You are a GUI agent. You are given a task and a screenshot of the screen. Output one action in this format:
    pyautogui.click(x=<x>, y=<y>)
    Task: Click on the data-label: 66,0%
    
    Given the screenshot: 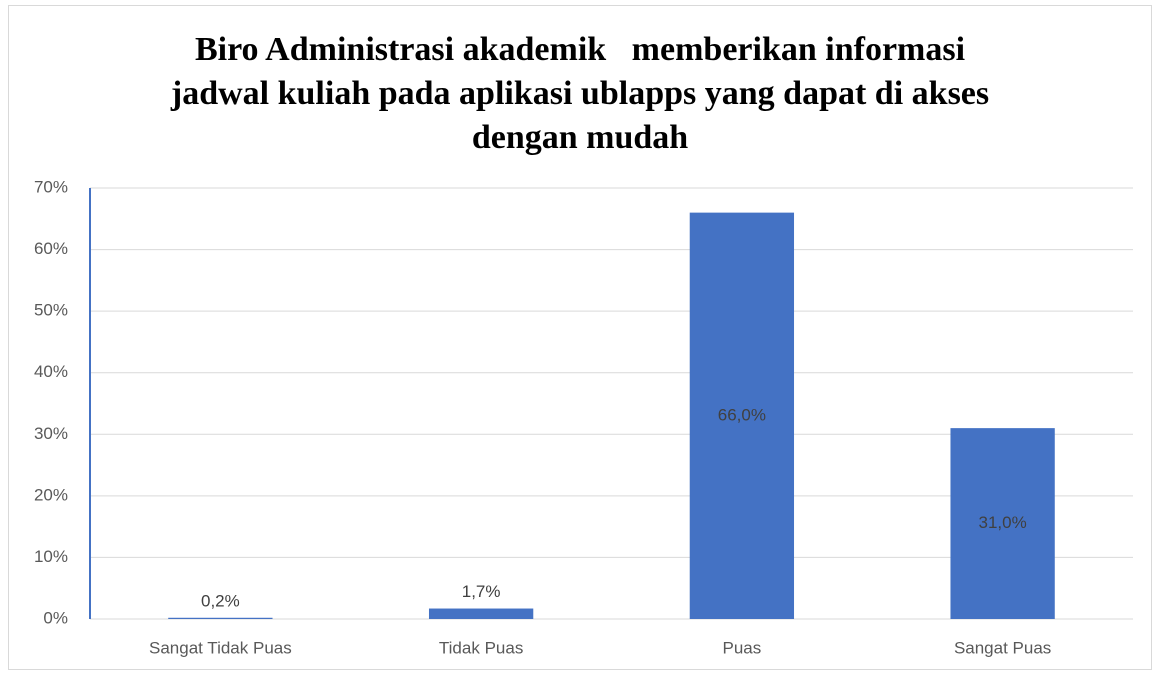 What is the action you would take?
    pyautogui.click(x=742, y=414)
    